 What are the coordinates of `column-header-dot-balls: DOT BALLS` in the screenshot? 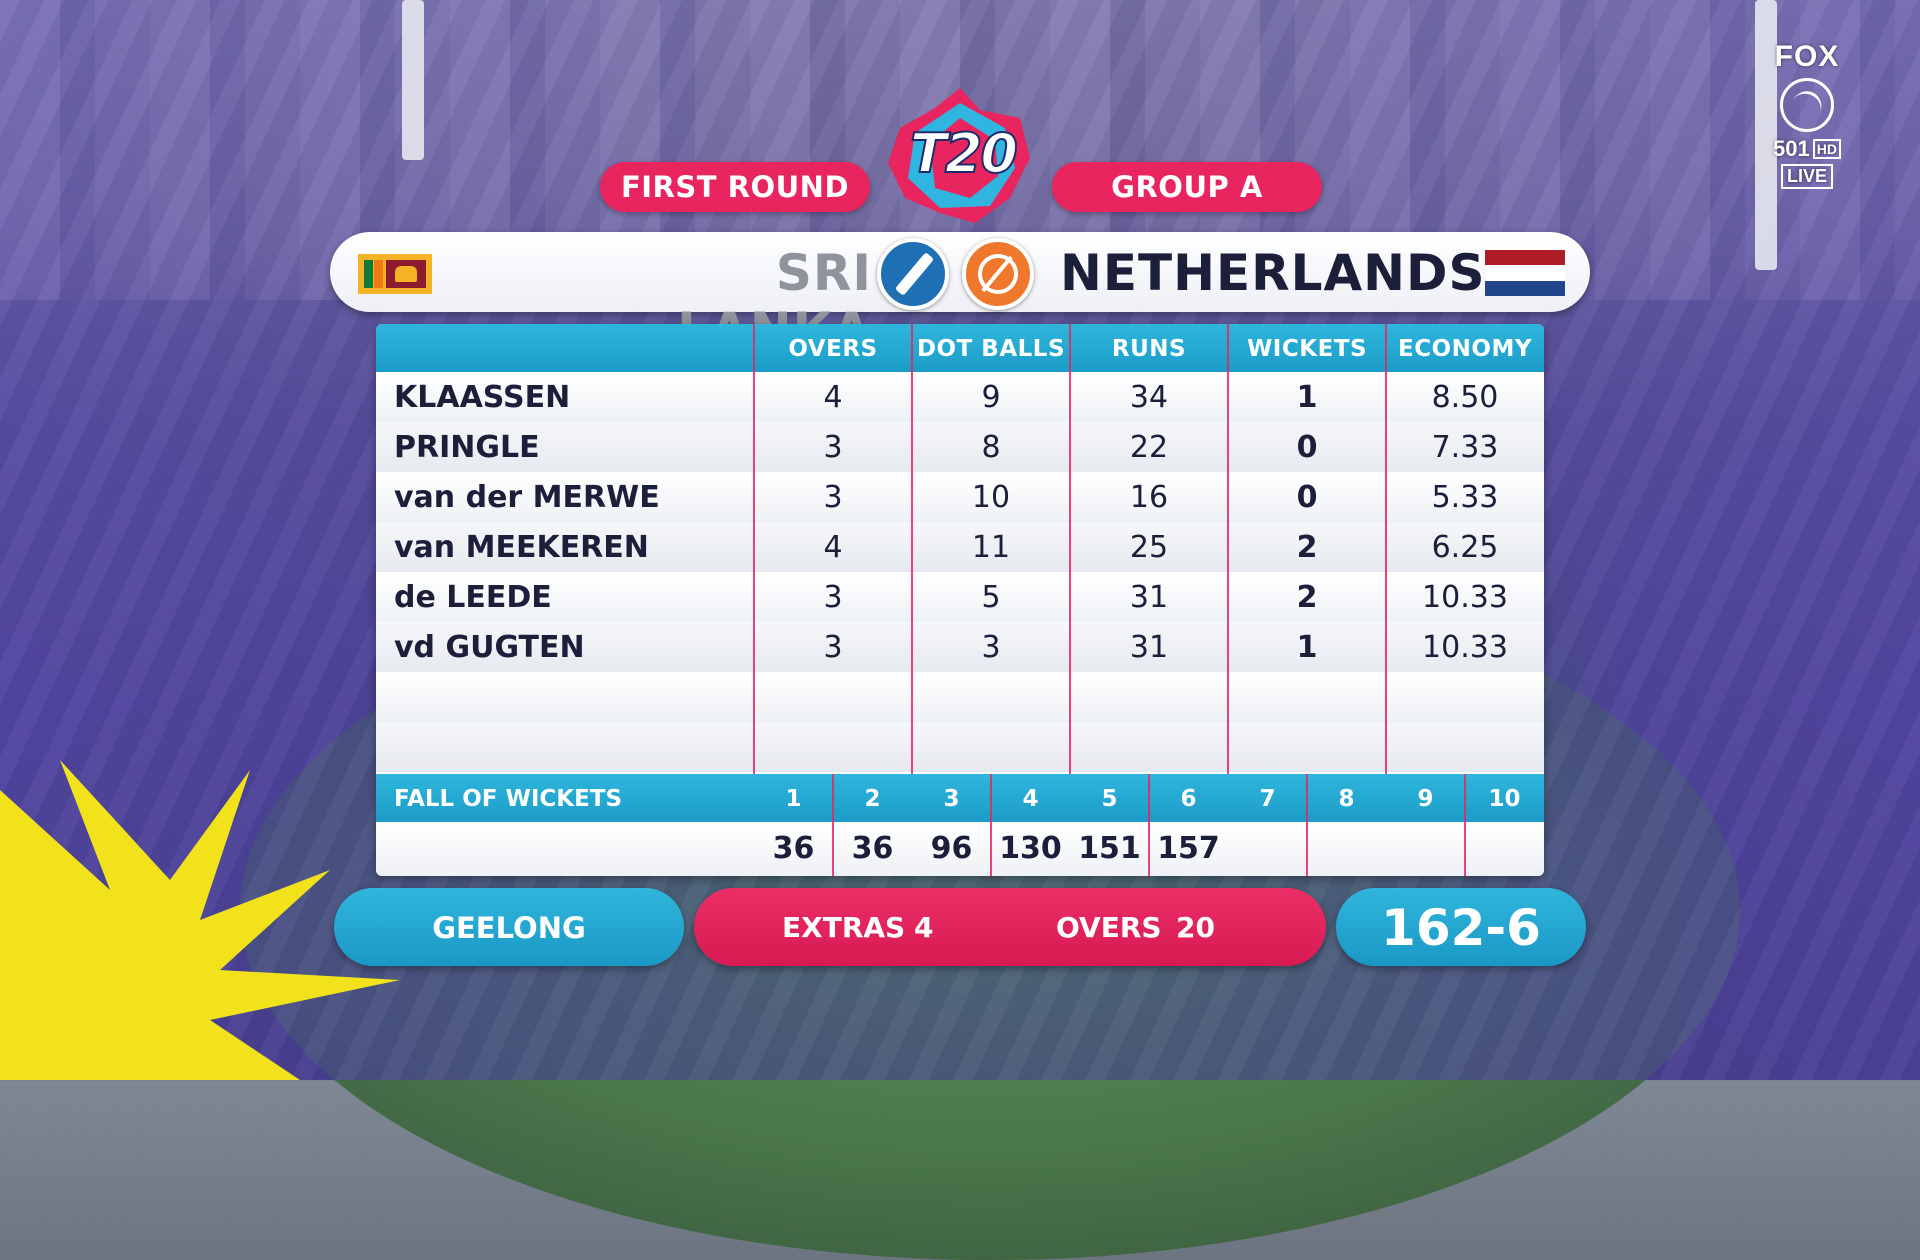 It's located at (991, 349).